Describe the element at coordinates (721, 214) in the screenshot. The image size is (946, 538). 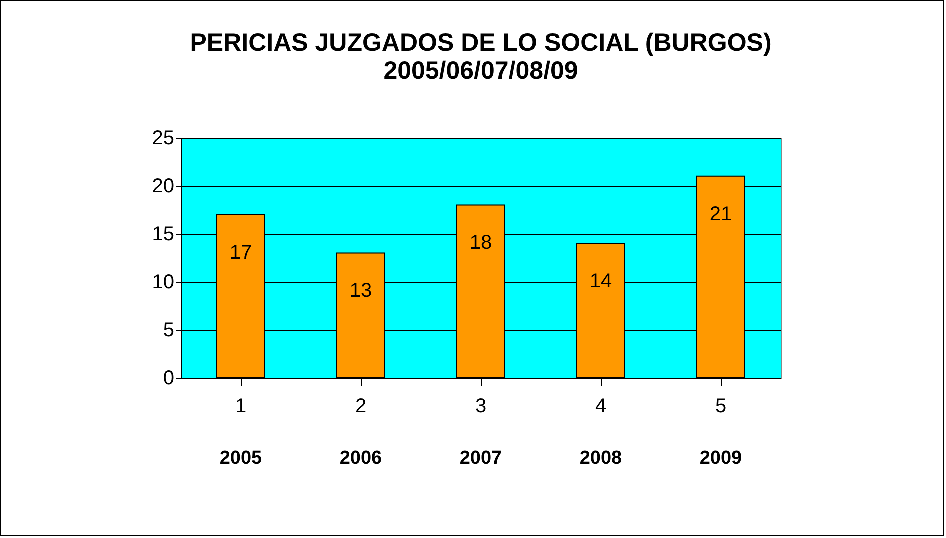
I see `data-label: 21` at that location.